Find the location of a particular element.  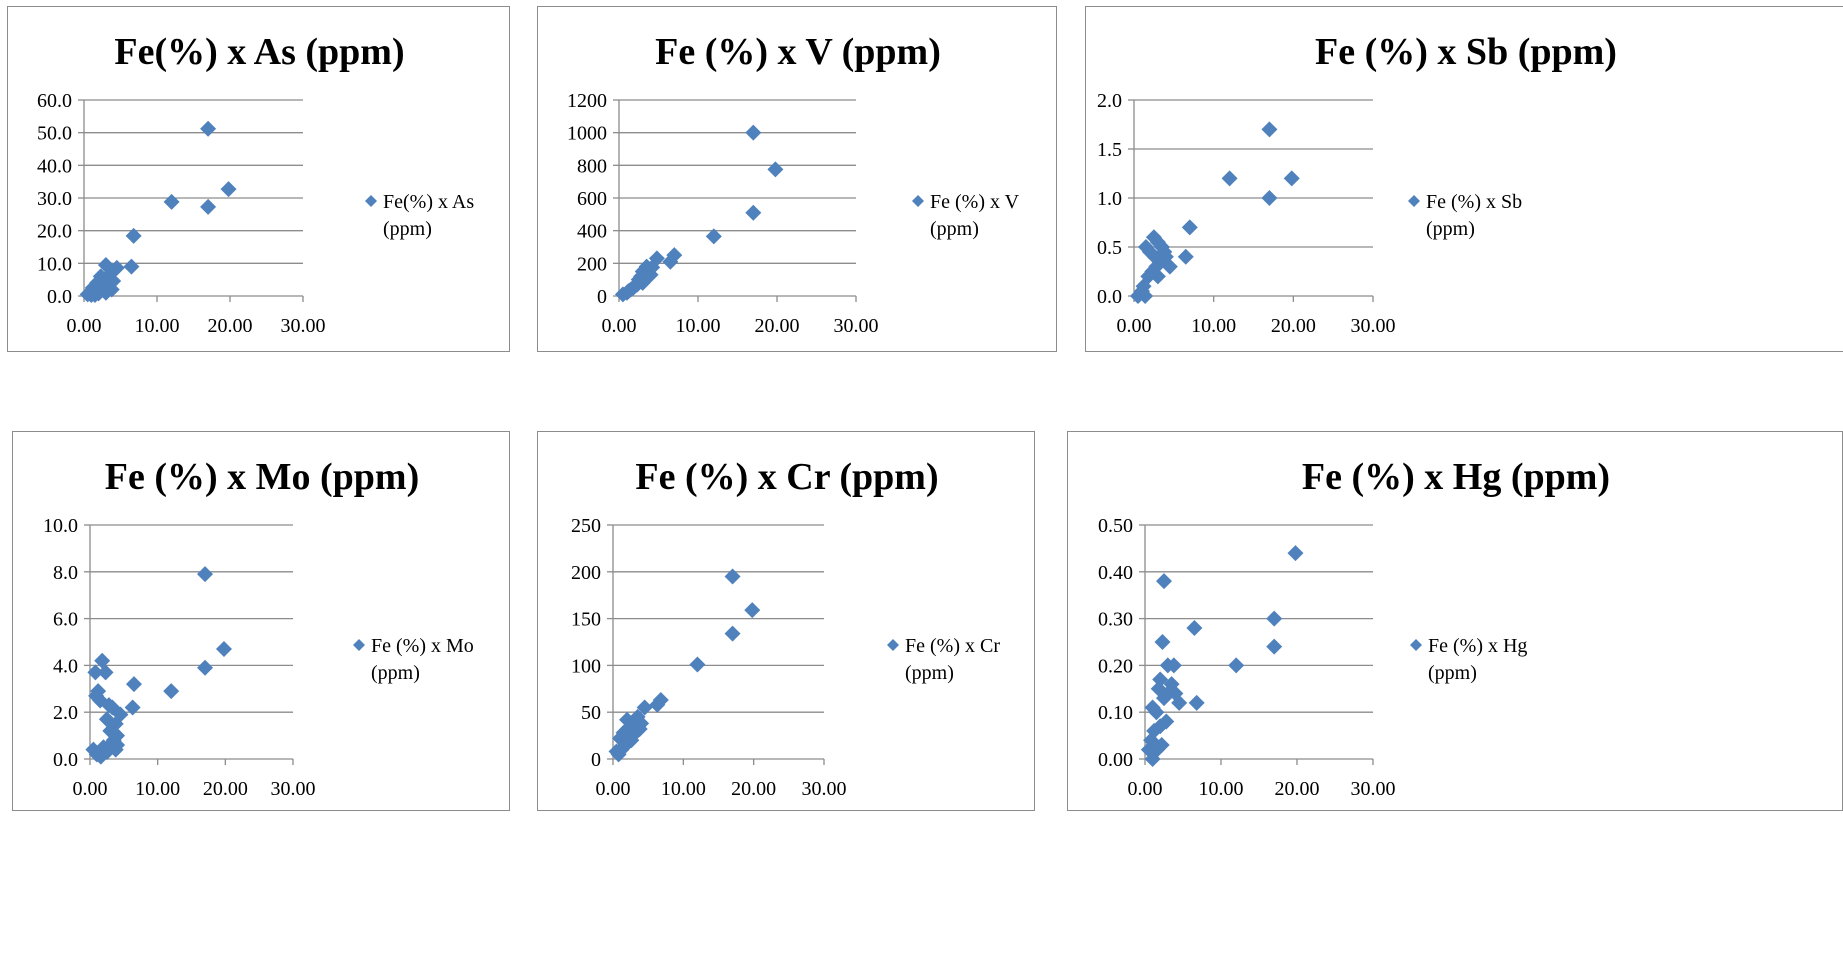

y-tick-label: 0.40 is located at coordinates (1115, 573).